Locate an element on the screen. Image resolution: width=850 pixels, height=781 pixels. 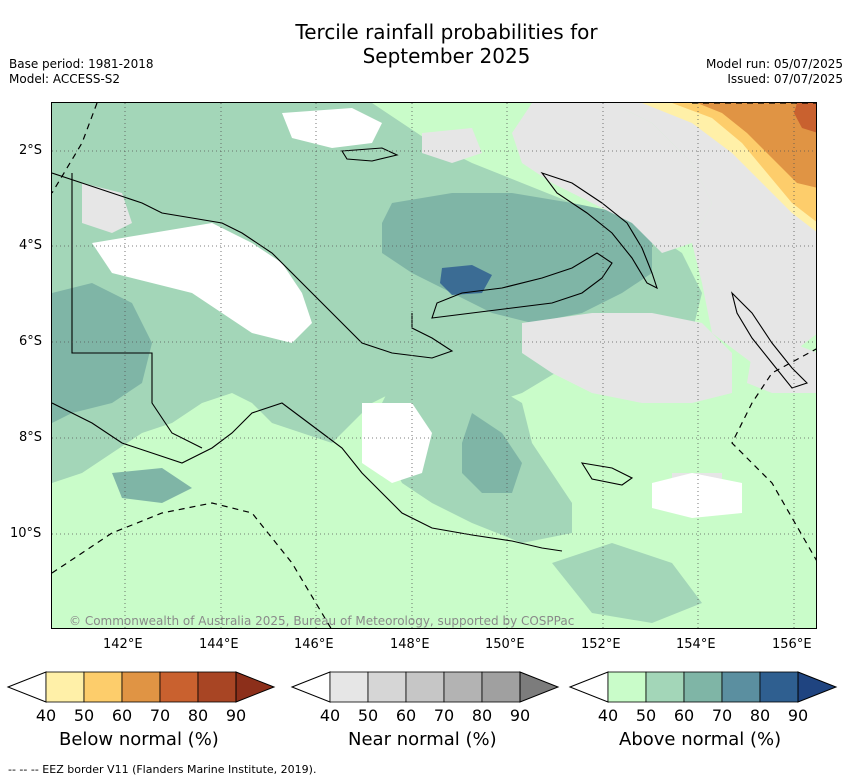
near-colorbar-tick-80: 80 is located at coordinates (482, 715).